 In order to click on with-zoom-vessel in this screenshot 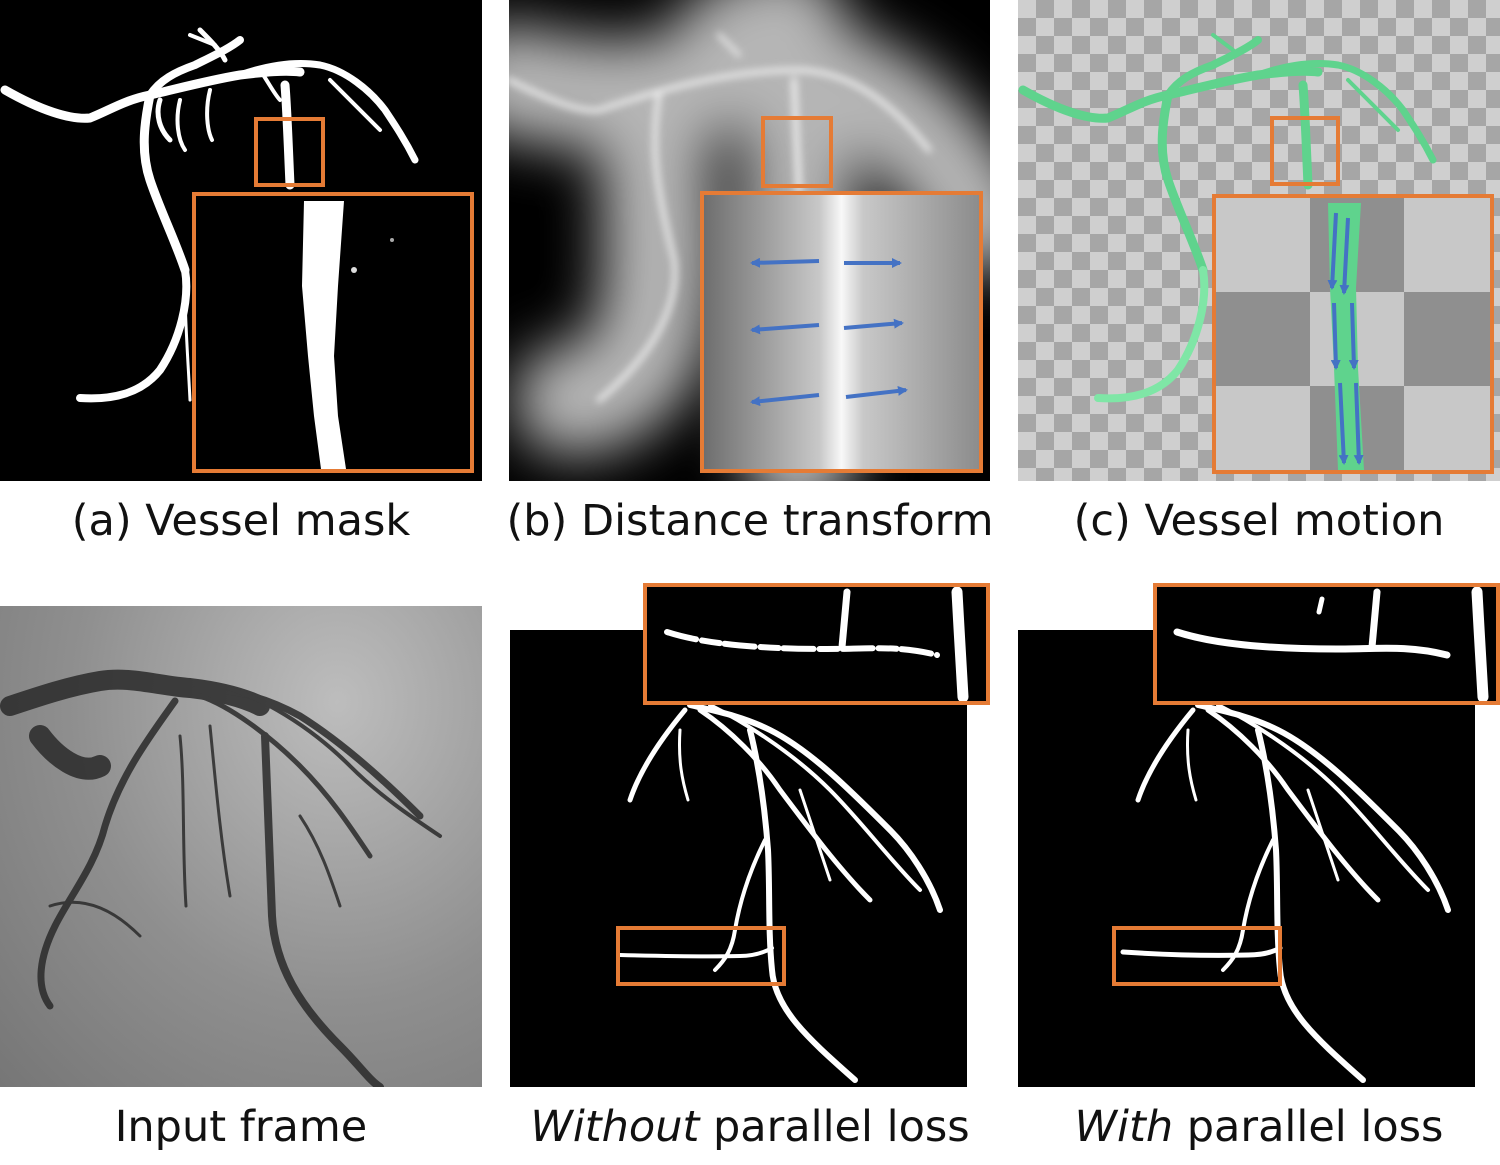, I will do `click(1331, 644)`.